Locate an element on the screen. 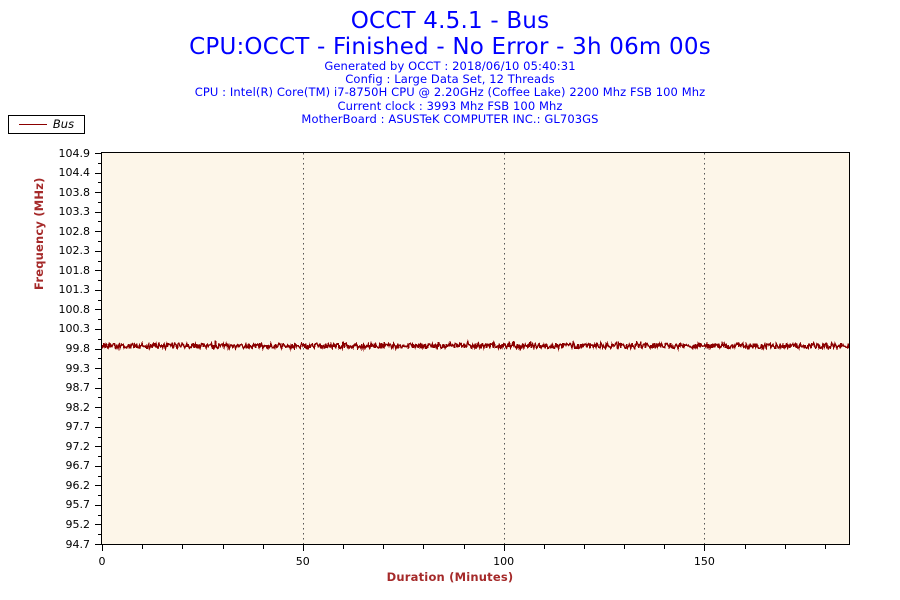 Image resolution: width=900 pixels, height=600 pixels. y-tick-label: 101.3 is located at coordinates (74, 290).